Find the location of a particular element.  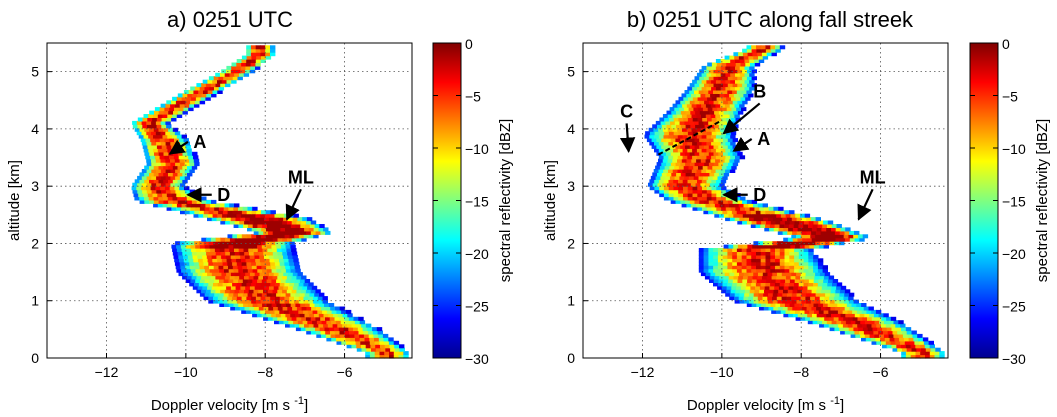

y-tick-label: 3 is located at coordinates (571, 186).